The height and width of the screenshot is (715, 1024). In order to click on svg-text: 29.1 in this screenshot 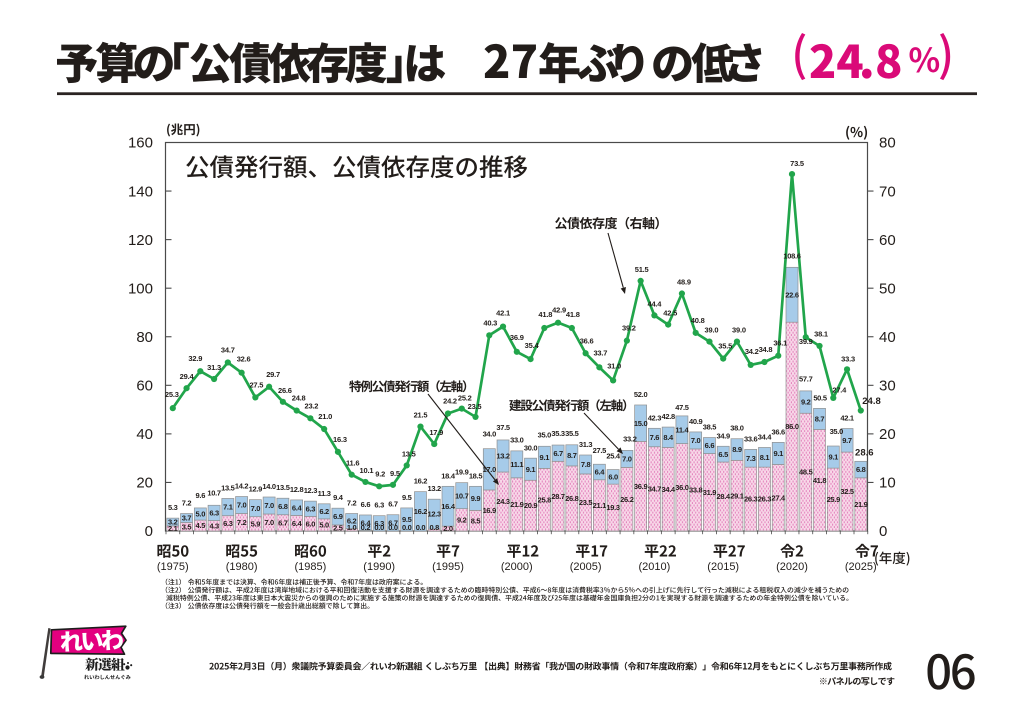, I will do `click(737, 495)`.